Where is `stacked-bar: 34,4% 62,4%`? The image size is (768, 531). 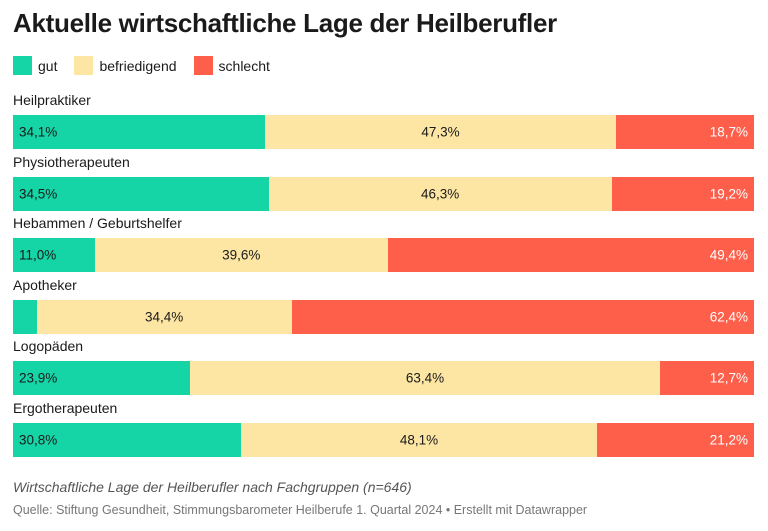 stacked-bar: 34,4% 62,4% is located at coordinates (383, 316).